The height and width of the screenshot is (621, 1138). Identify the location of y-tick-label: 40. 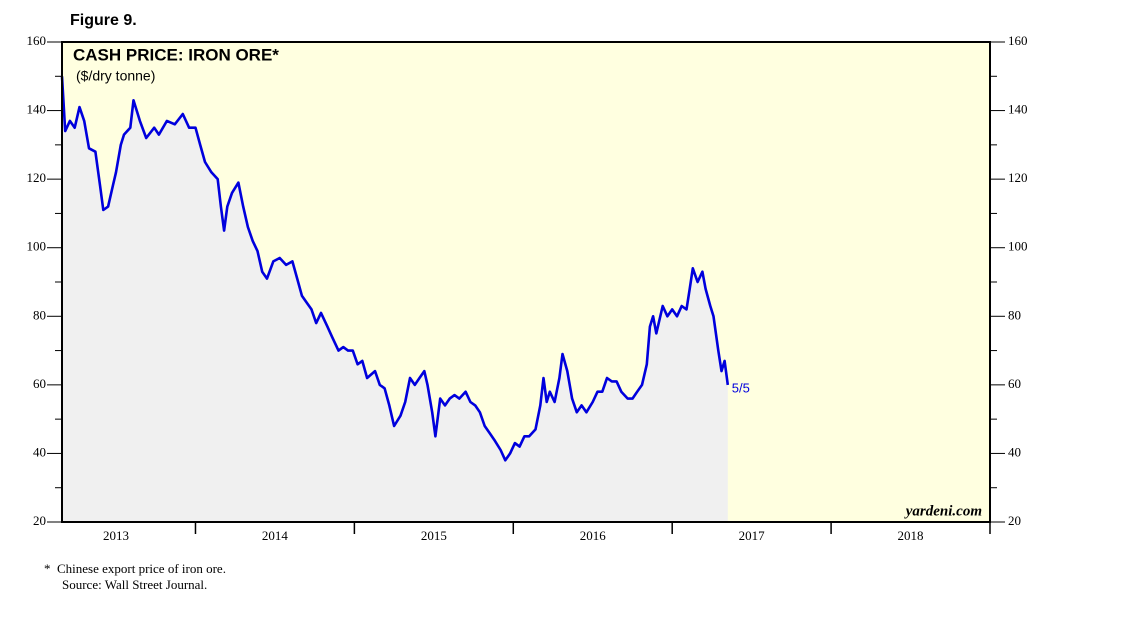
(39, 451).